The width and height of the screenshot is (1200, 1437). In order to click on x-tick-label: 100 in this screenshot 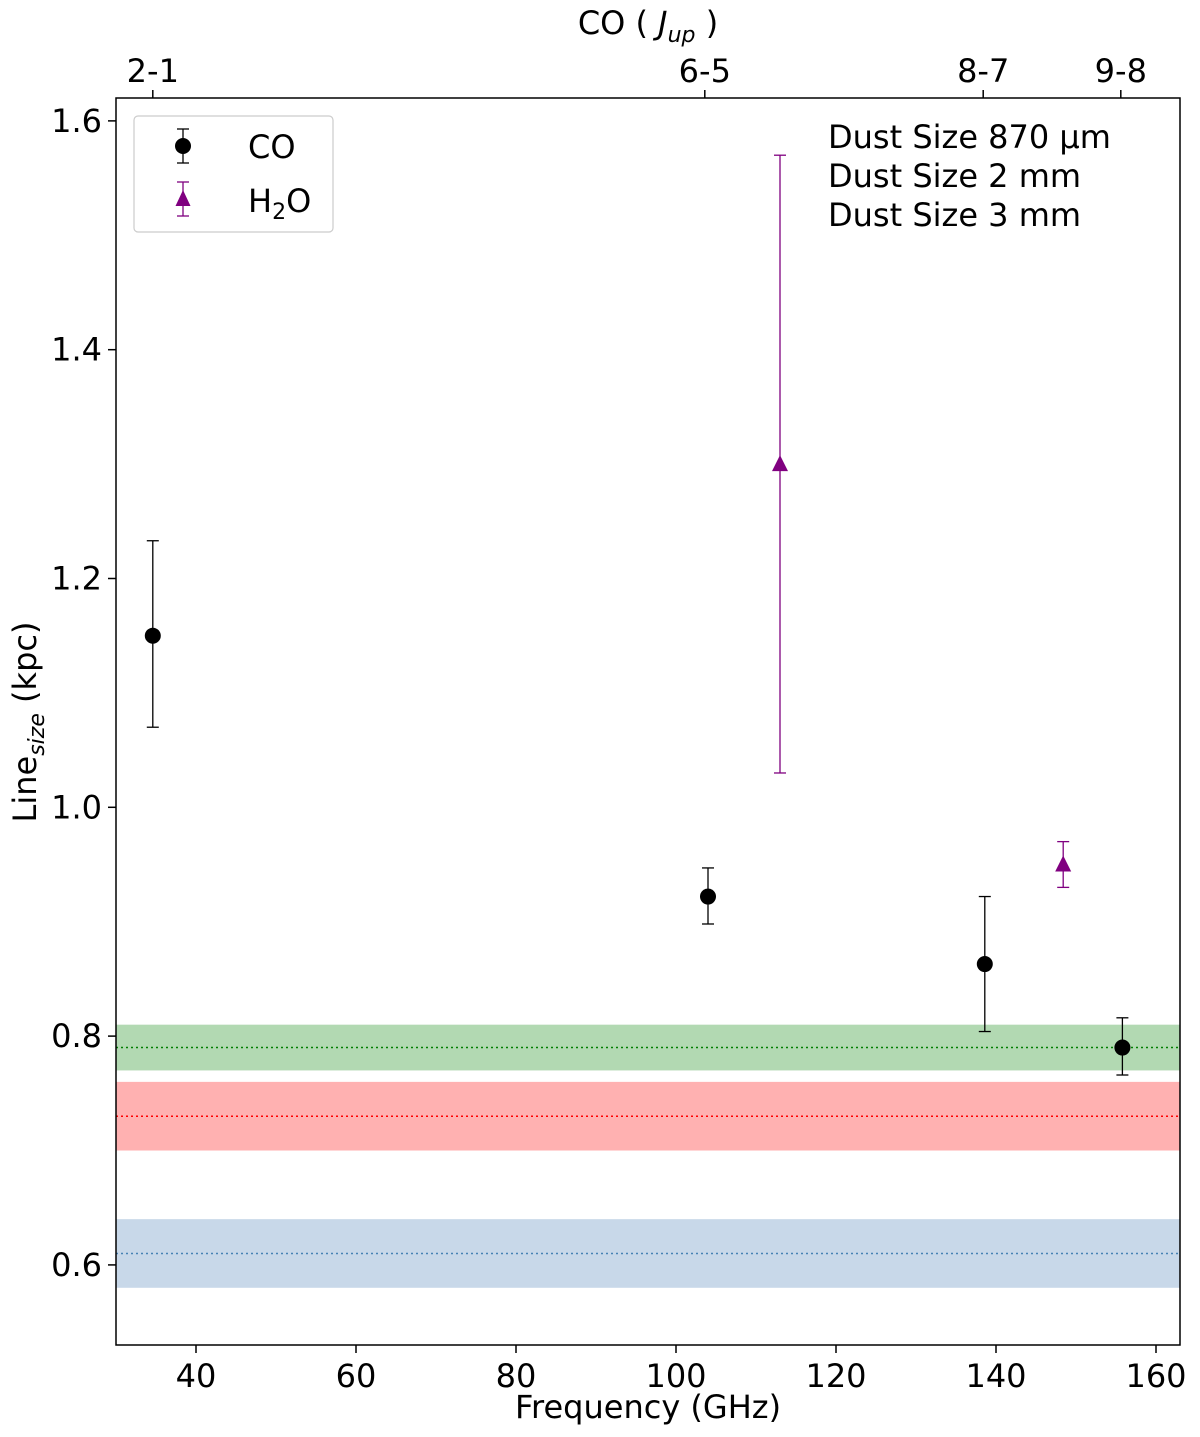, I will do `click(675, 1376)`.